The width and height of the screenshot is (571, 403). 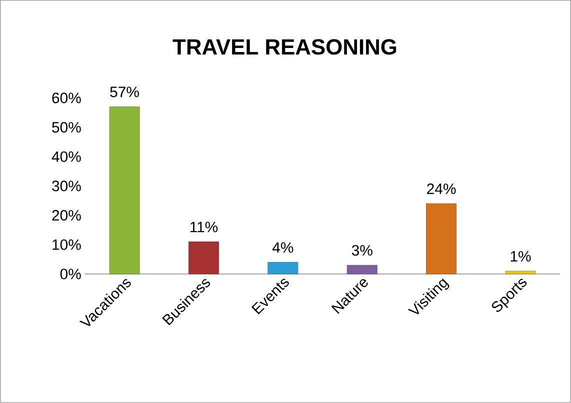 I want to click on y-tick-label: 50%, so click(x=66, y=127).